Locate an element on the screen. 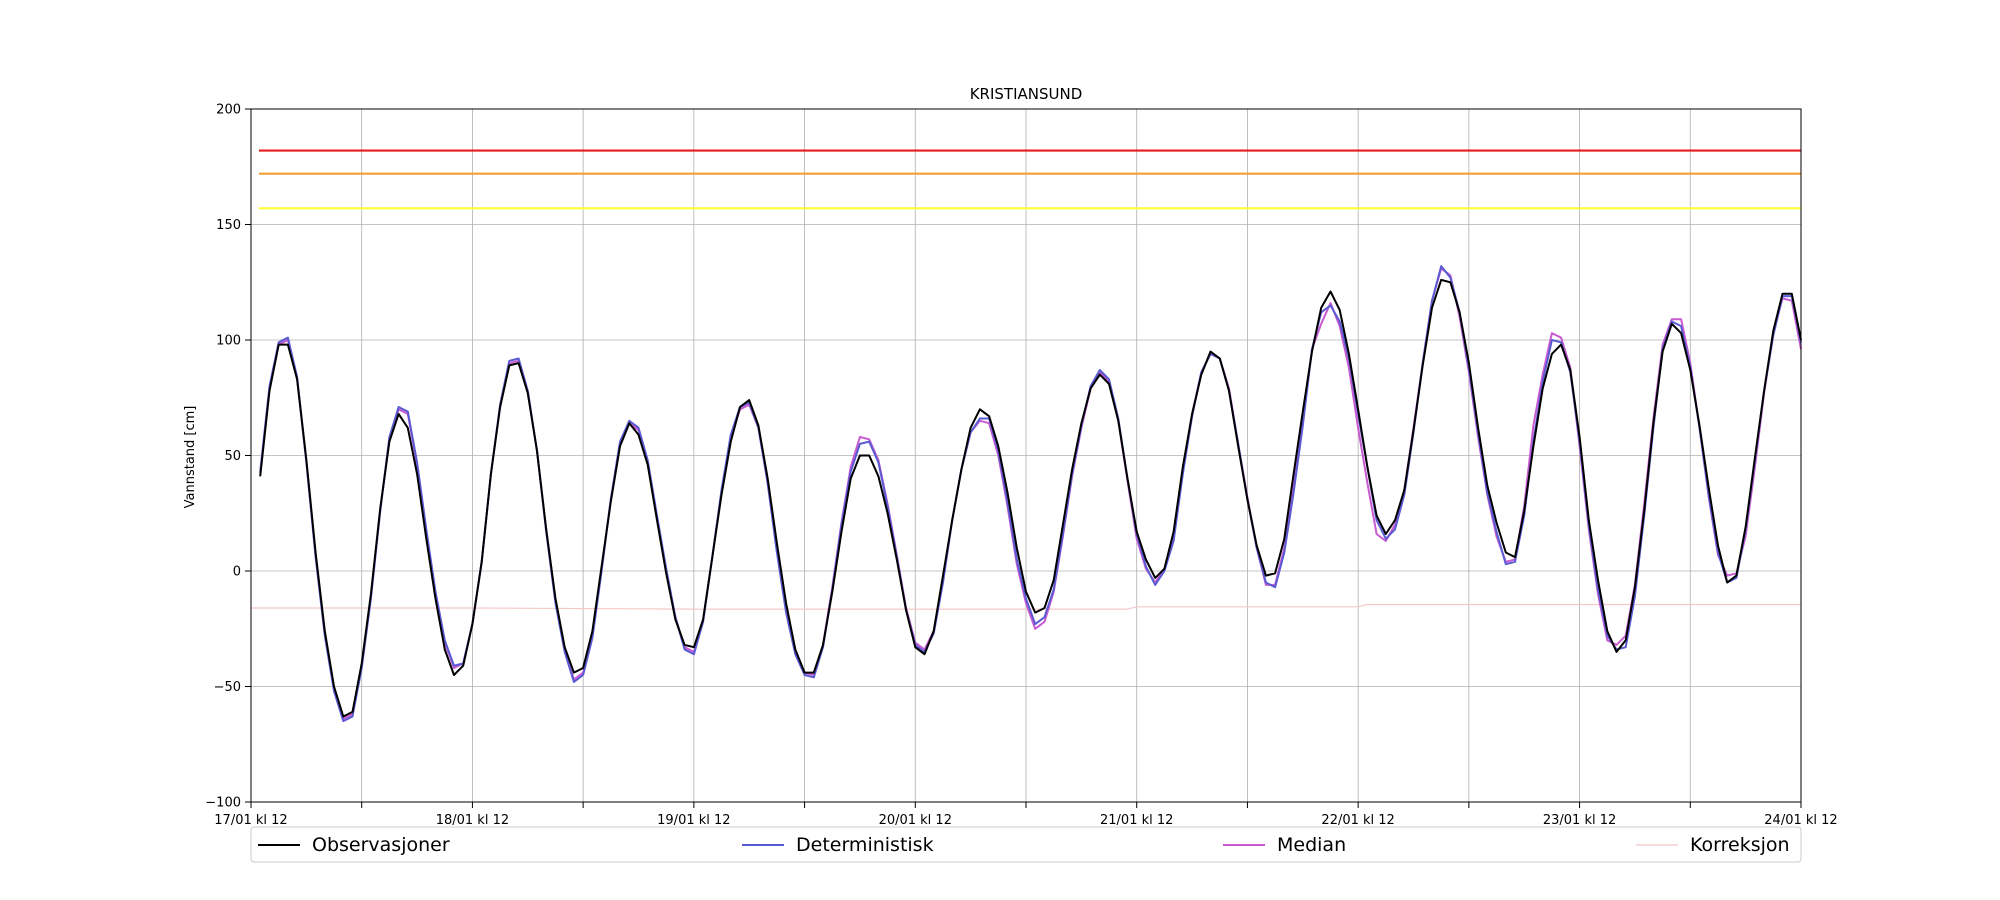 The image size is (2000, 900). y-tick-label: 0 is located at coordinates (237, 572).